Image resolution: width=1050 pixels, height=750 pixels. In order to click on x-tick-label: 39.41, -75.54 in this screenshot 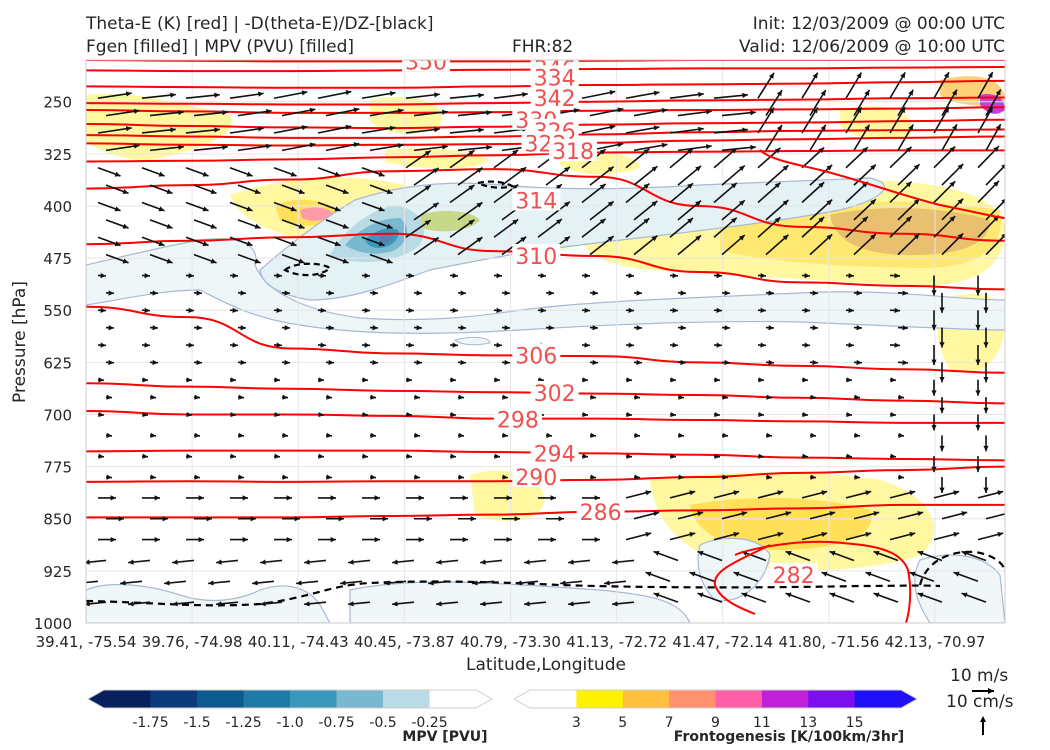, I will do `click(86, 642)`.